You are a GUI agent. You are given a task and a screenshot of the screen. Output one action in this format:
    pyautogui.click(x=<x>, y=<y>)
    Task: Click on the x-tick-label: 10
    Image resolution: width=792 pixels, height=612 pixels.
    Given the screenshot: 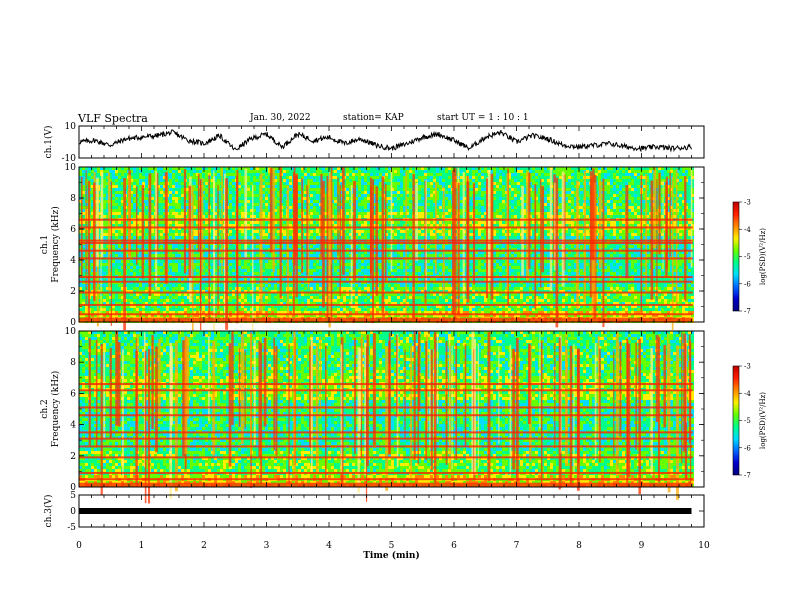 What is the action you would take?
    pyautogui.click(x=704, y=546)
    